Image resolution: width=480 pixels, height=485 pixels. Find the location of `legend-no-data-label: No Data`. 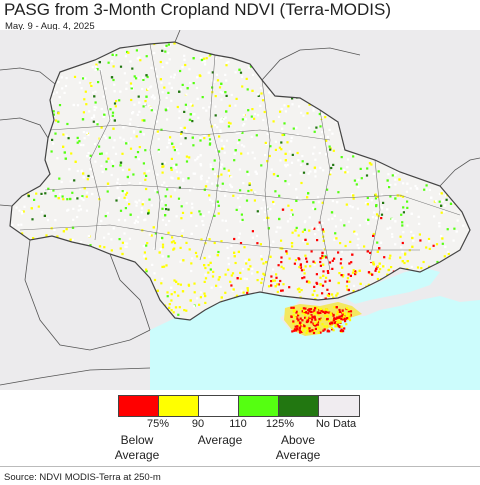

legend-no-data-label: No Data is located at coordinates (336, 424).